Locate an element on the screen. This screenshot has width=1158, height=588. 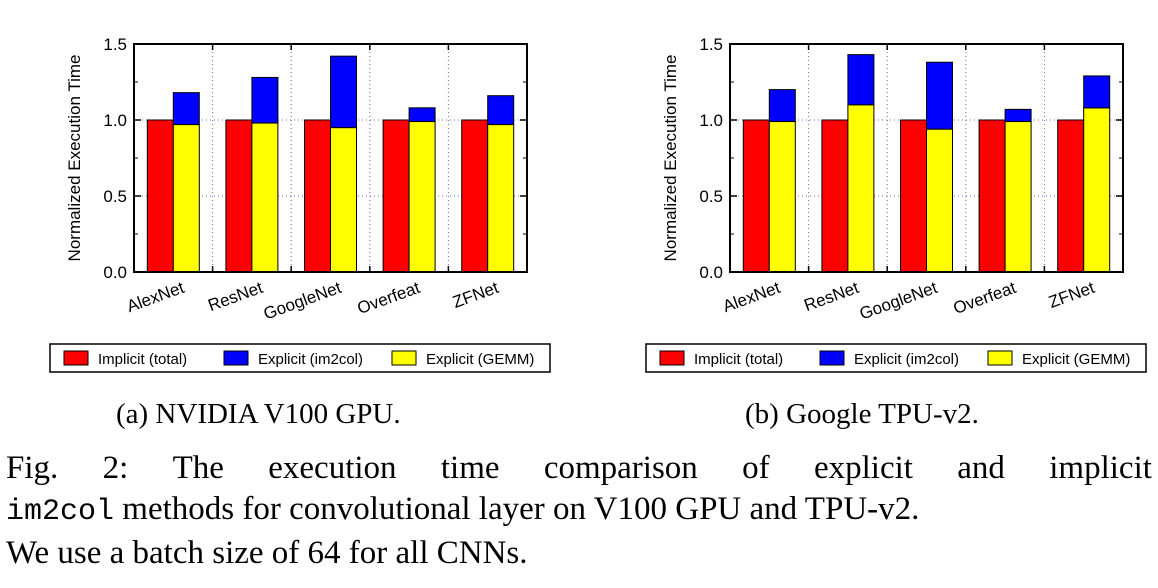
caption-word: of is located at coordinates (756, 468).